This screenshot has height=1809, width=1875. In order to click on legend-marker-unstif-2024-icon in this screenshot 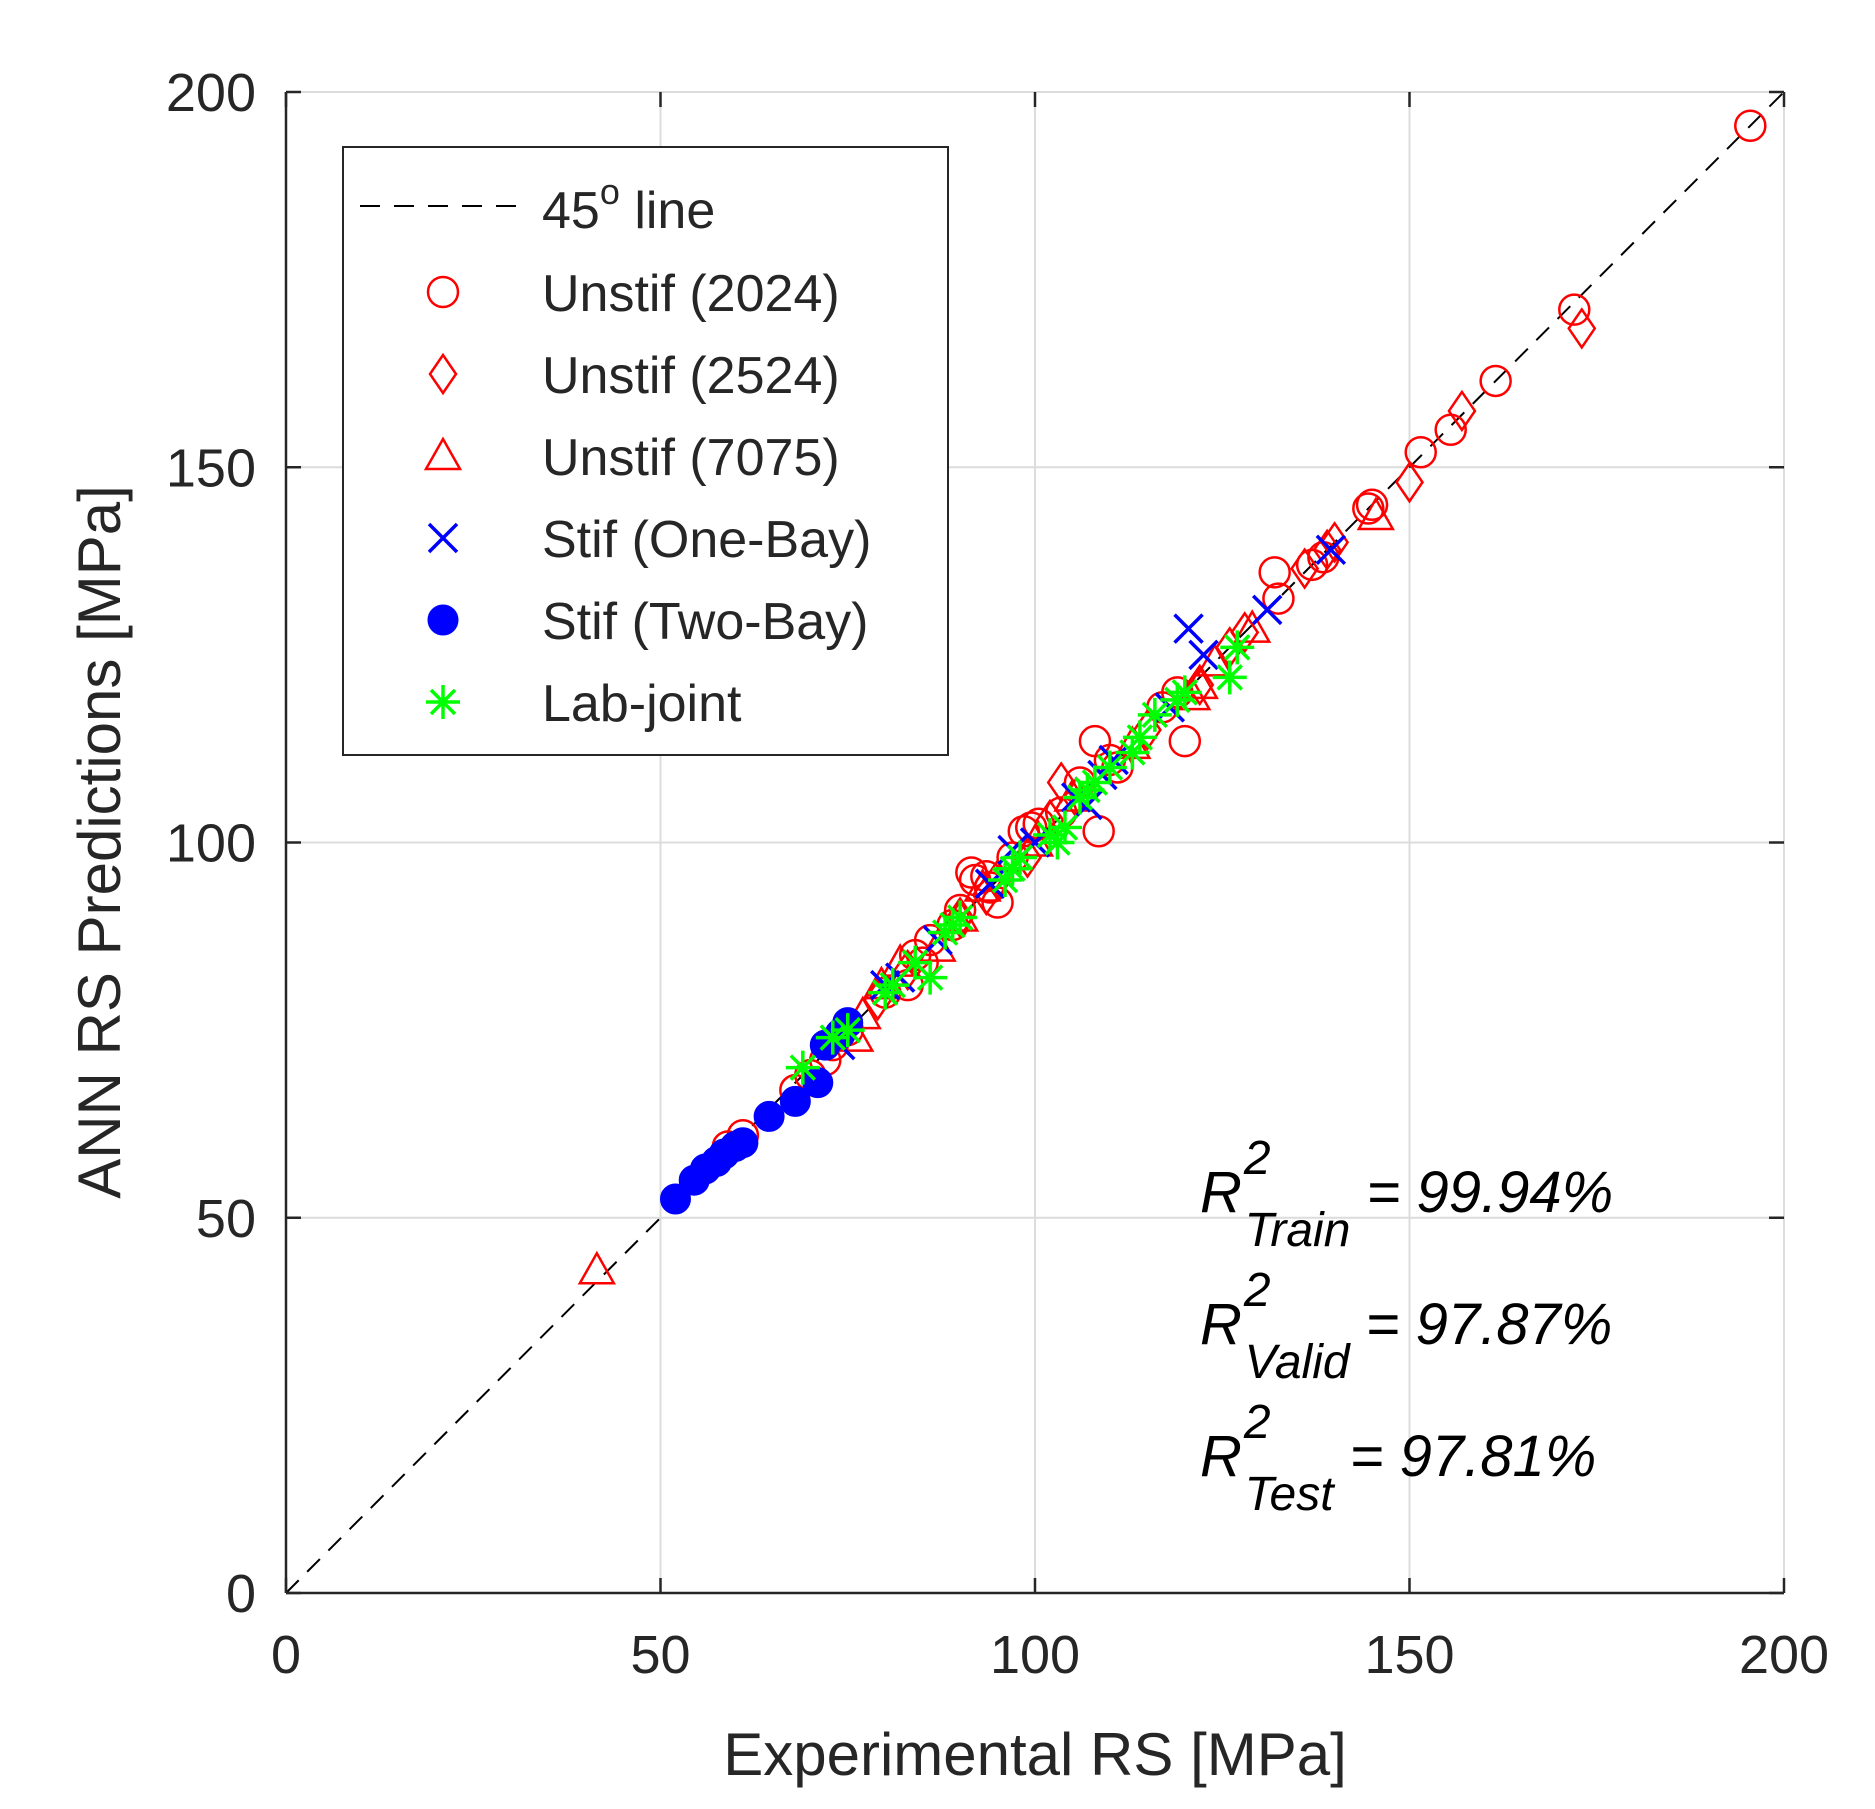, I will do `click(443, 292)`.